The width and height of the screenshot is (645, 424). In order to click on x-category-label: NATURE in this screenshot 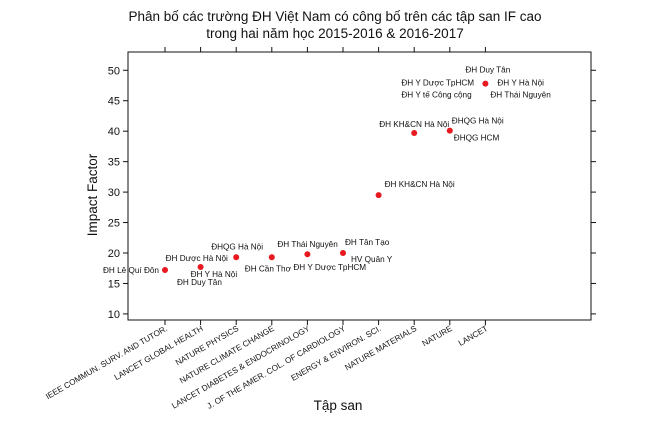, I will do `click(438, 336)`.